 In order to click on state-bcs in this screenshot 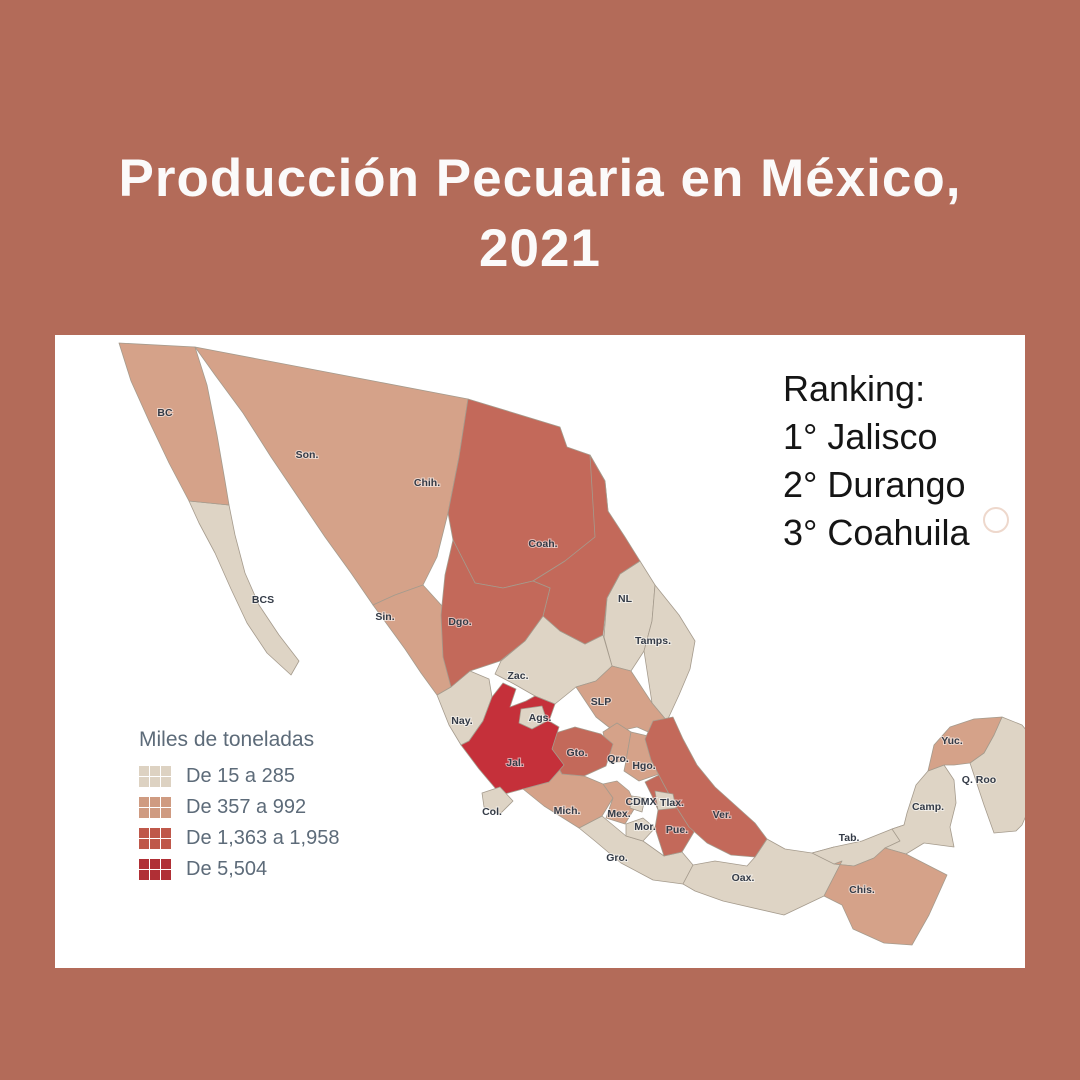, I will do `click(244, 588)`.